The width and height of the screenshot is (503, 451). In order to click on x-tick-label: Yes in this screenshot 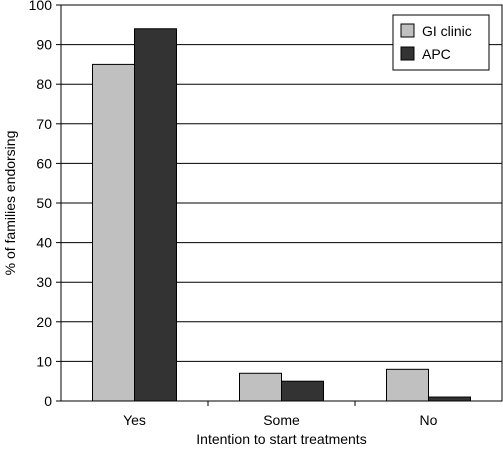, I will do `click(134, 420)`.